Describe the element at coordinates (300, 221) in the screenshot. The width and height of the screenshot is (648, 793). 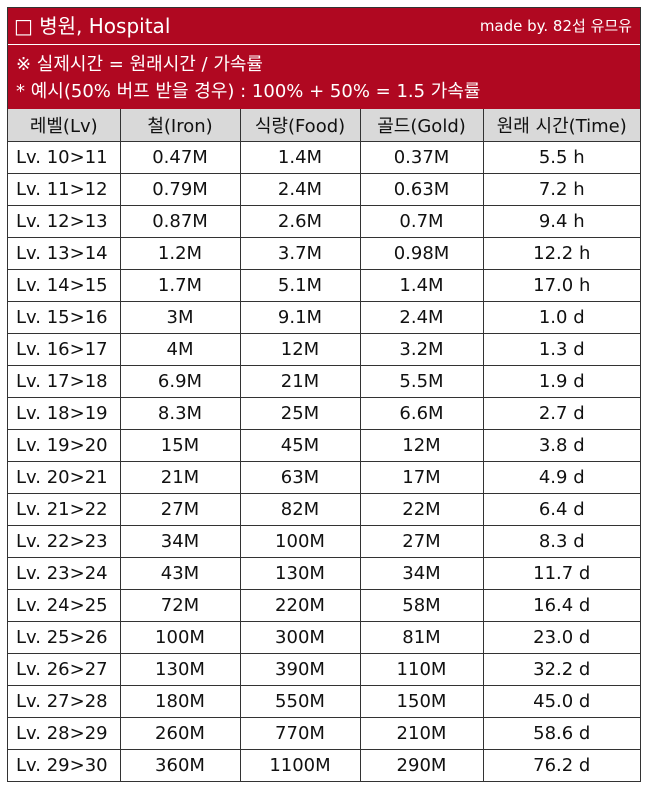
I see `food-cell: 2.6M` at that location.